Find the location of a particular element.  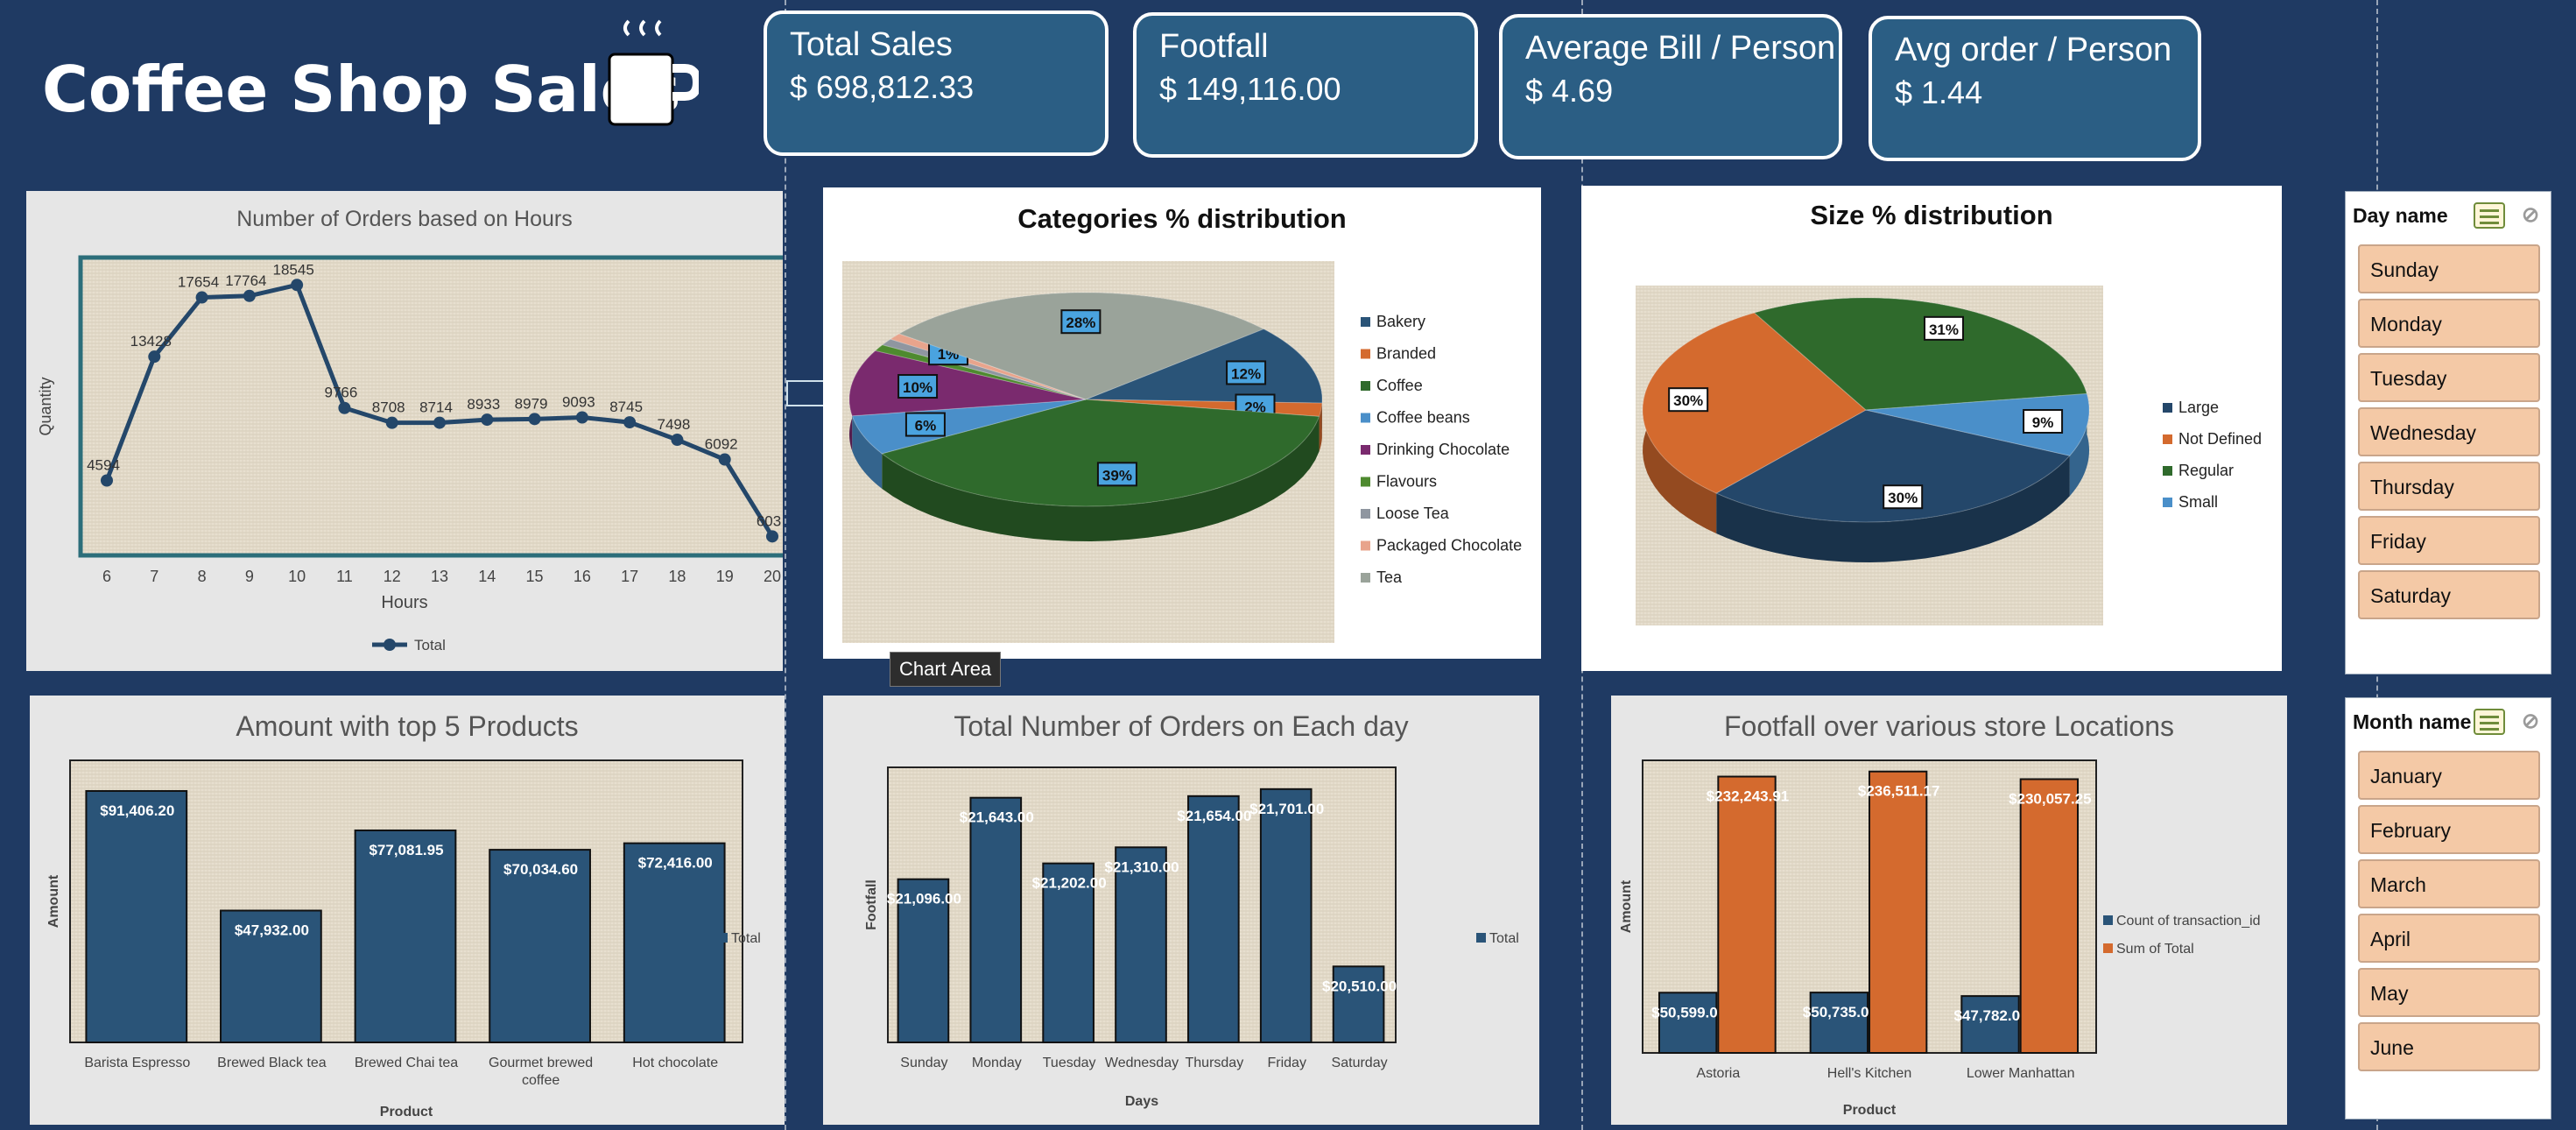

data-label: 12% is located at coordinates (1246, 373).